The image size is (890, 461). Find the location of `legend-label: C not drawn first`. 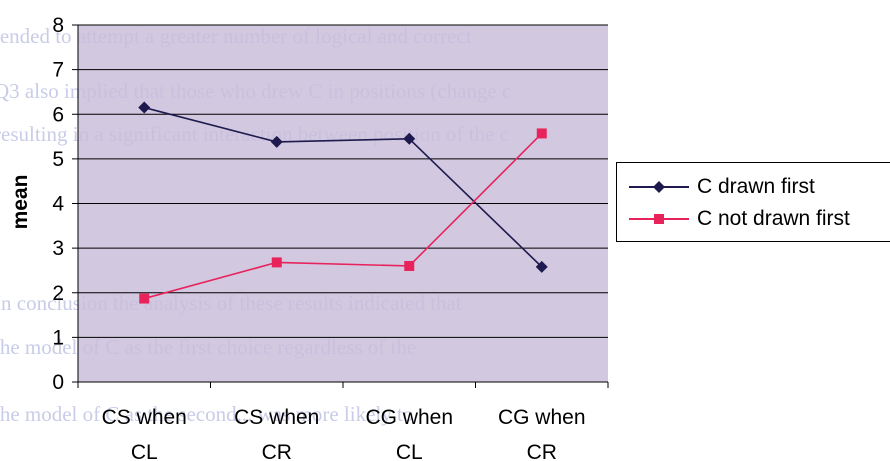

legend-label: C not drawn first is located at coordinates (773, 218).